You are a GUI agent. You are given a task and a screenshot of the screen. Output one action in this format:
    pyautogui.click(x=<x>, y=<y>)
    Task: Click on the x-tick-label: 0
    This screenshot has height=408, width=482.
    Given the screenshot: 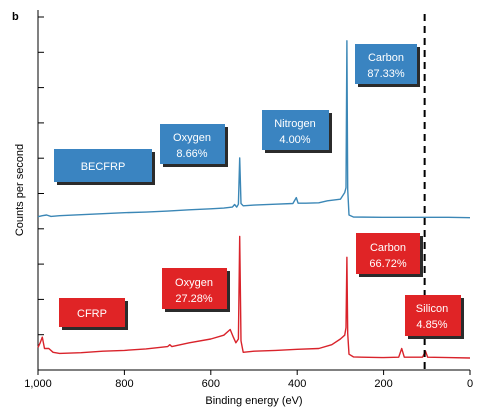 What is the action you would take?
    pyautogui.click(x=470, y=384)
    